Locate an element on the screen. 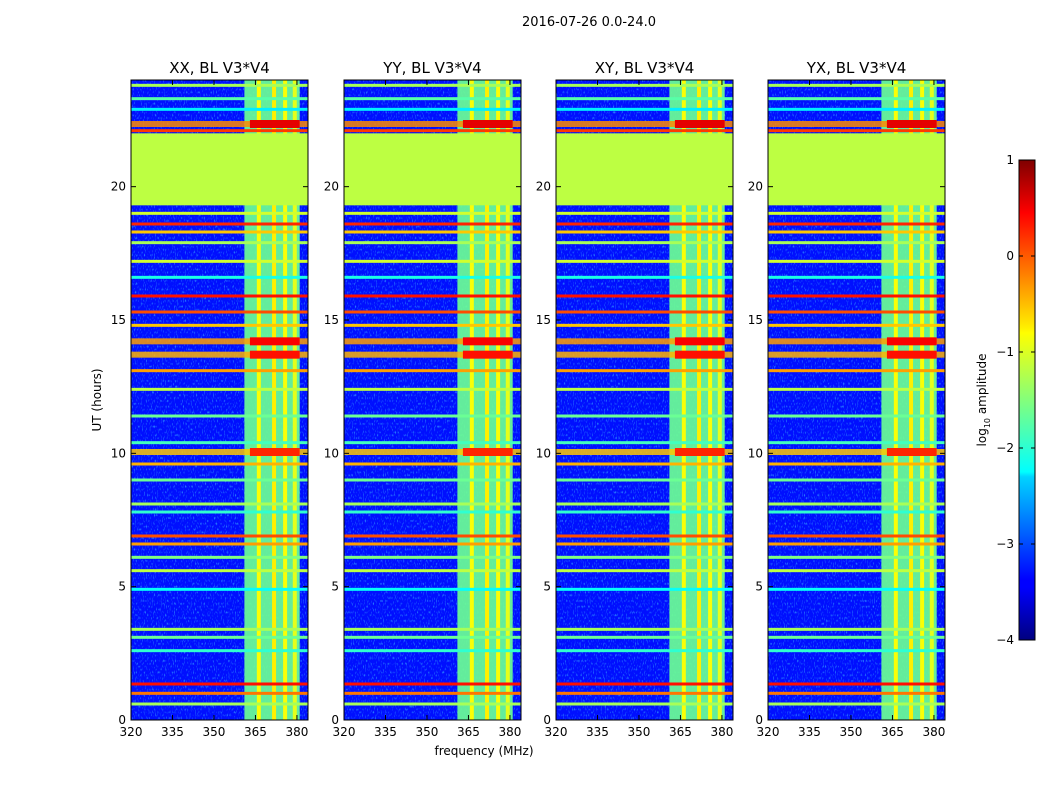  colorbar-label-sub: 10 is located at coordinates (987, 423).